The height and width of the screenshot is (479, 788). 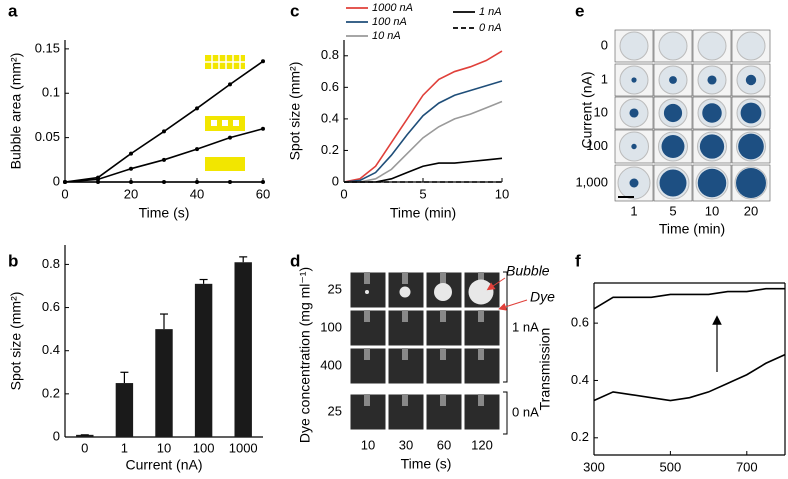 I want to click on annotation: Dye, so click(x=542, y=297).